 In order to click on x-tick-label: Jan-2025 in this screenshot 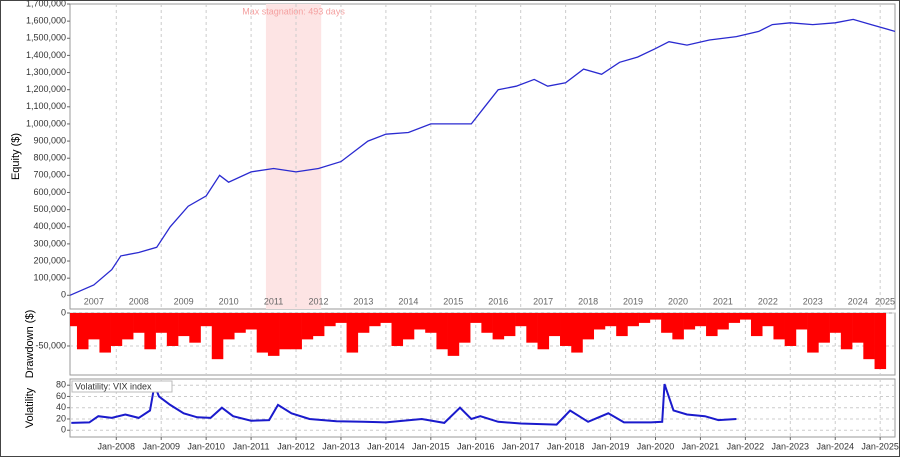, I will do `click(880, 446)`.